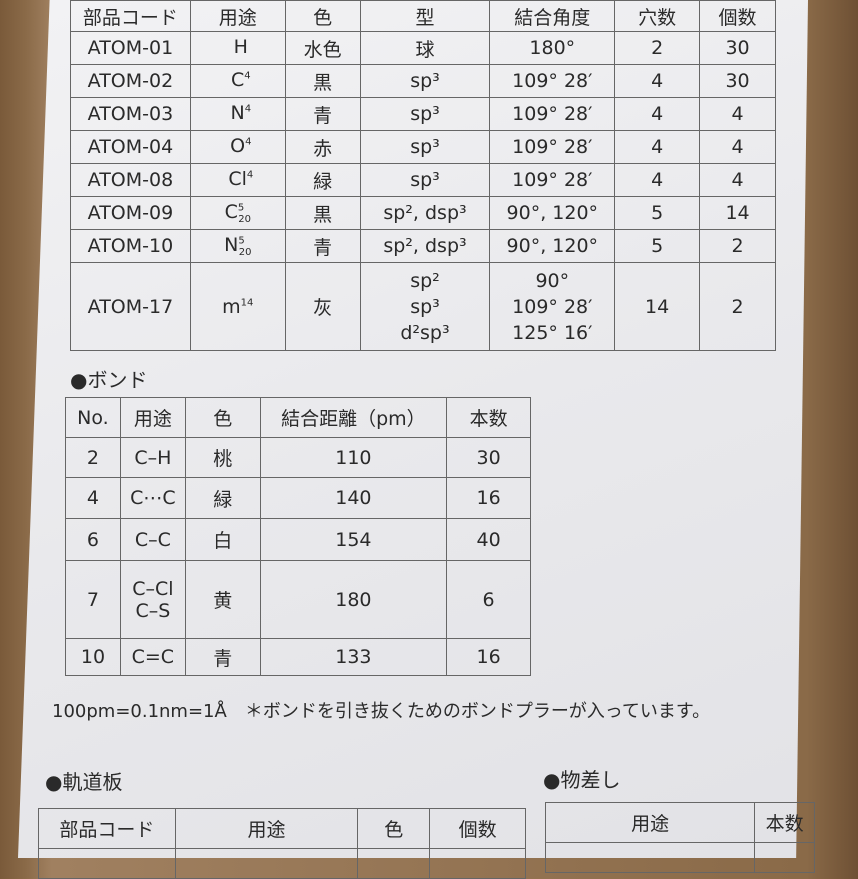  I want to click on angle: 90° 109° 28′ 125° 16′, so click(552, 306).